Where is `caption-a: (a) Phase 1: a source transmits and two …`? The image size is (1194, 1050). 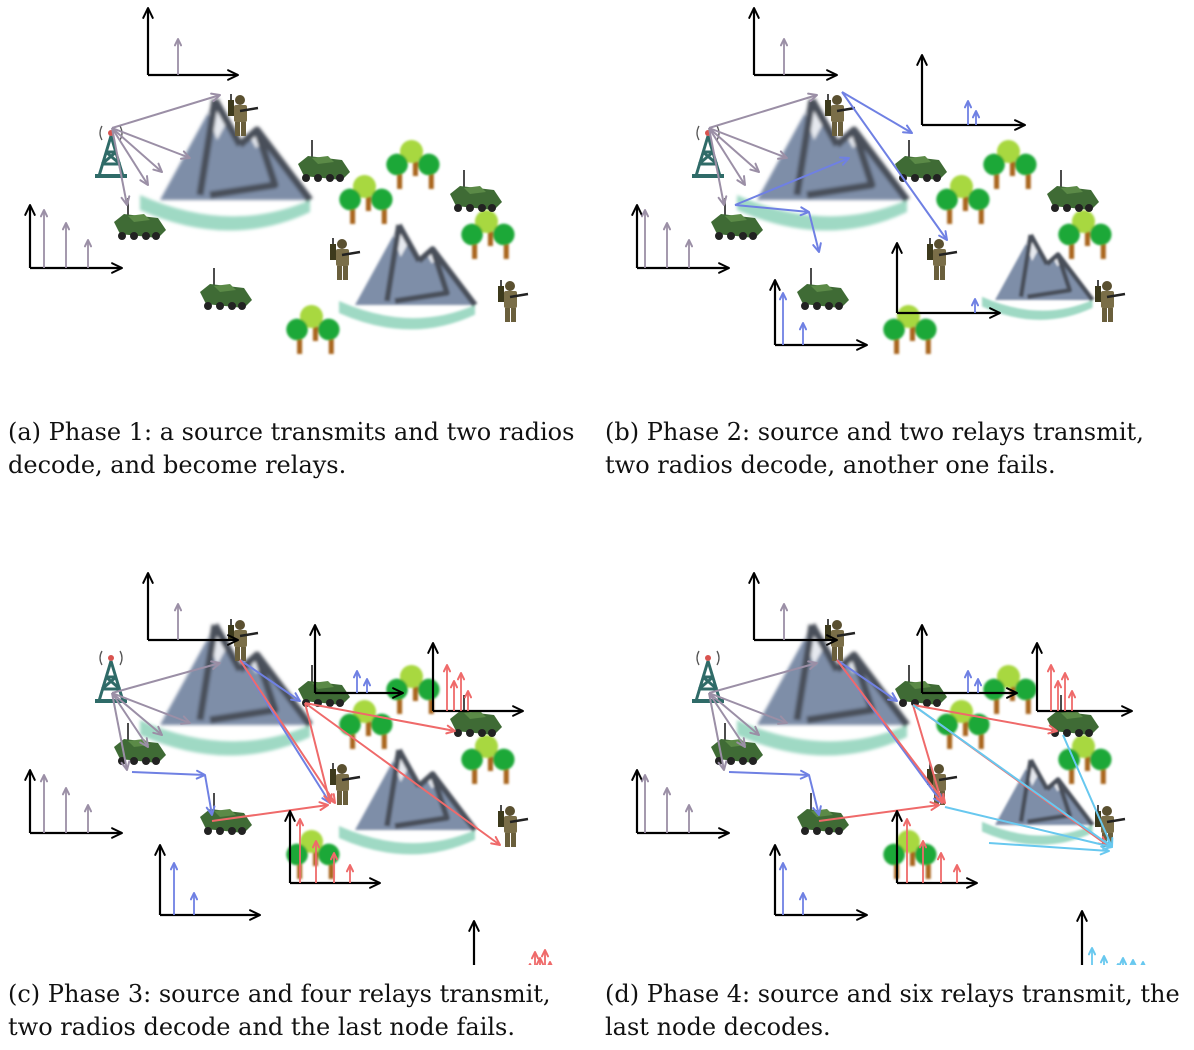 caption-a: (a) Phase 1: a source transmits and two … is located at coordinates (291, 448).